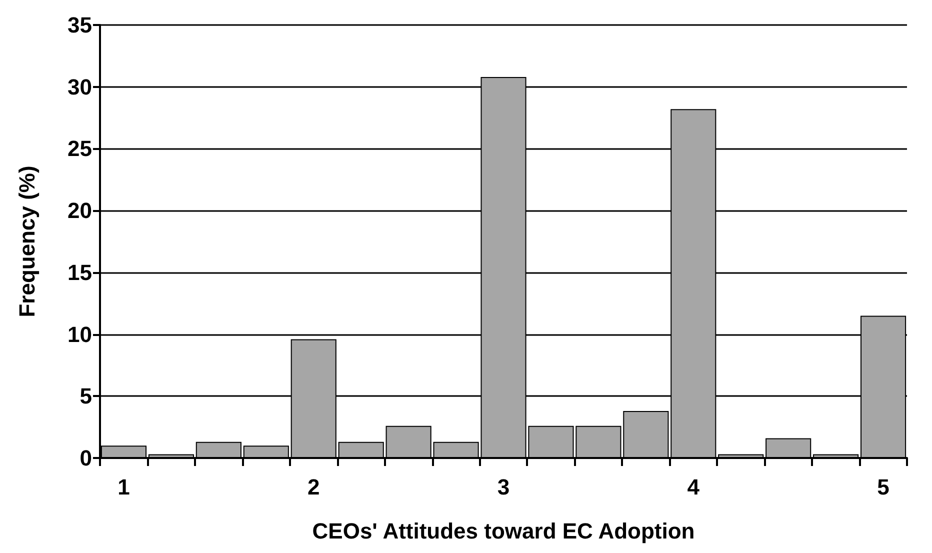  What do you see at coordinates (80, 25) in the screenshot?
I see `y-tick-label: 35` at bounding box center [80, 25].